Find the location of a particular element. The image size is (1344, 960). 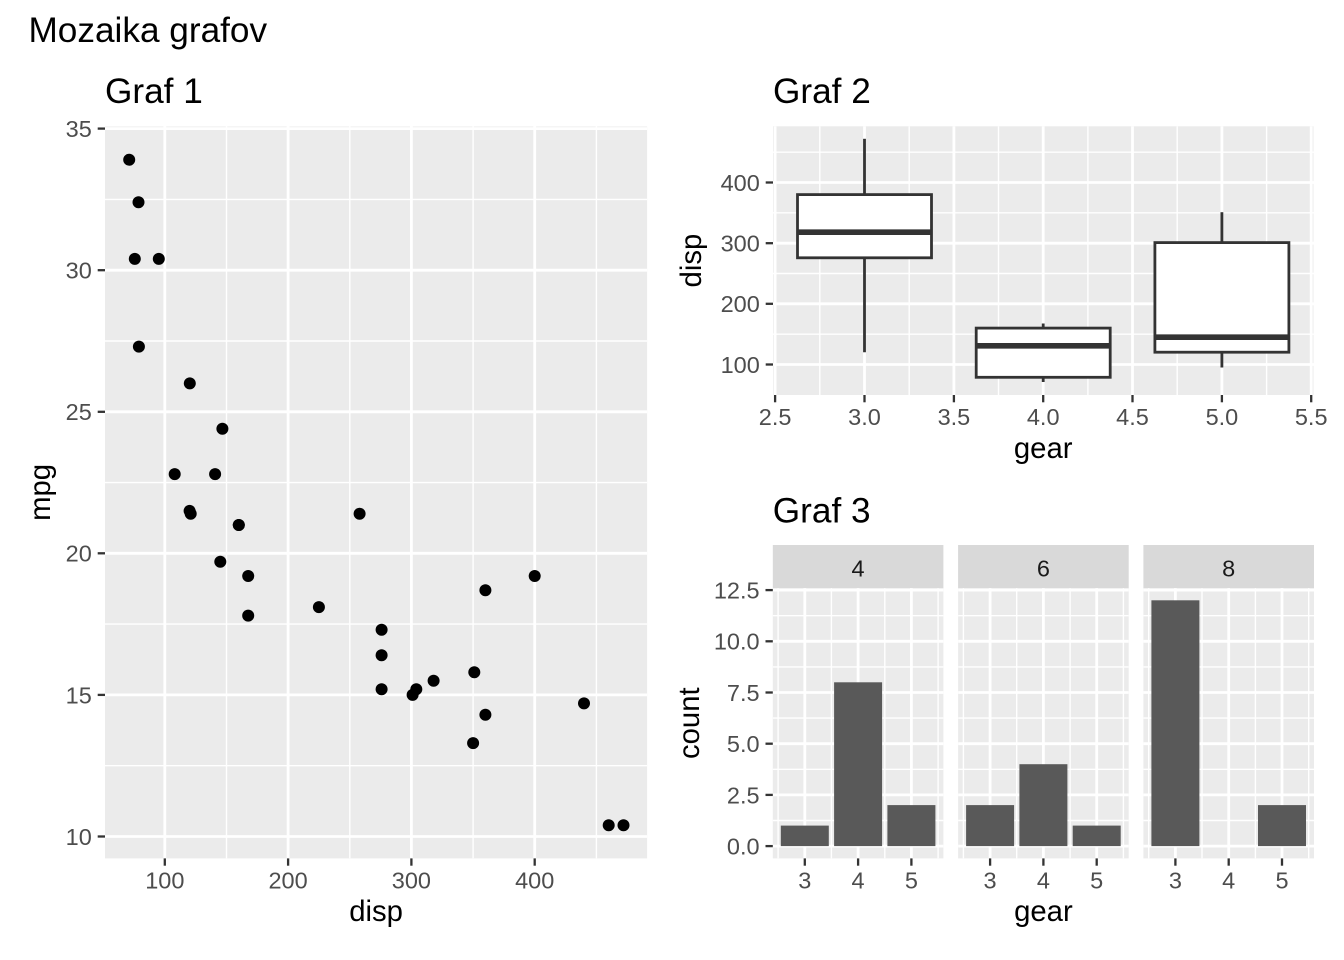

svg-text: count is located at coordinates (689, 723).